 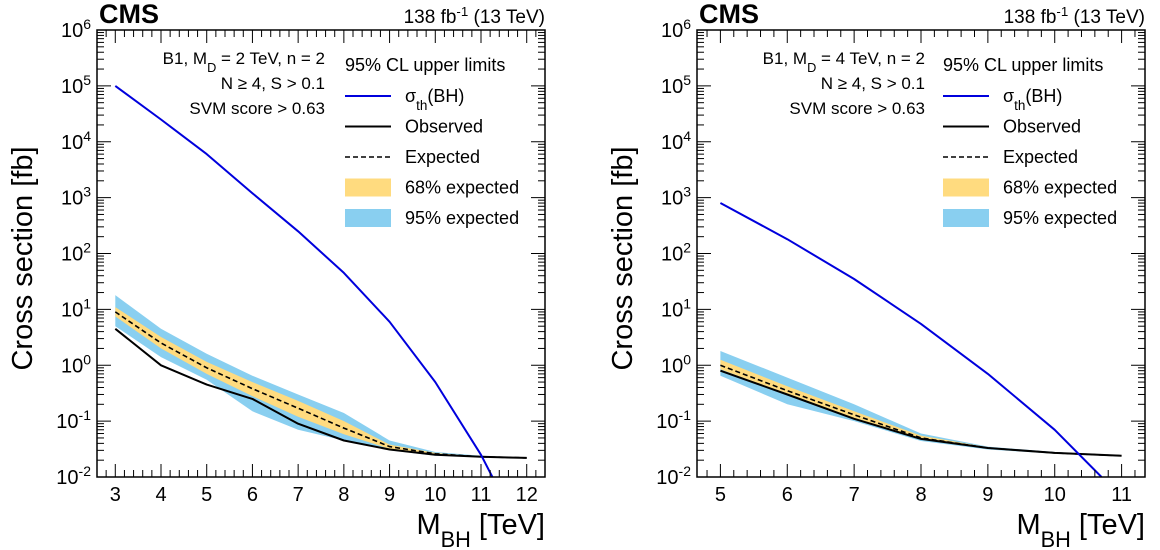 What do you see at coordinates (527, 495) in the screenshot?
I see `x-tick-label: 12` at bounding box center [527, 495].